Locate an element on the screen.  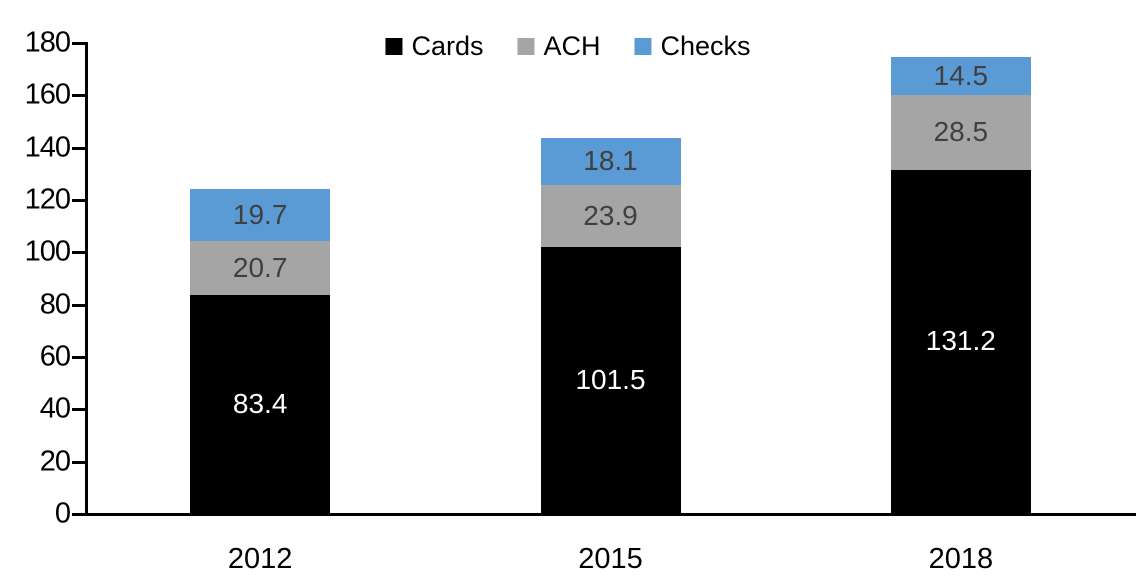
bar-segment-checks-2015: 18.1 is located at coordinates (610, 161).